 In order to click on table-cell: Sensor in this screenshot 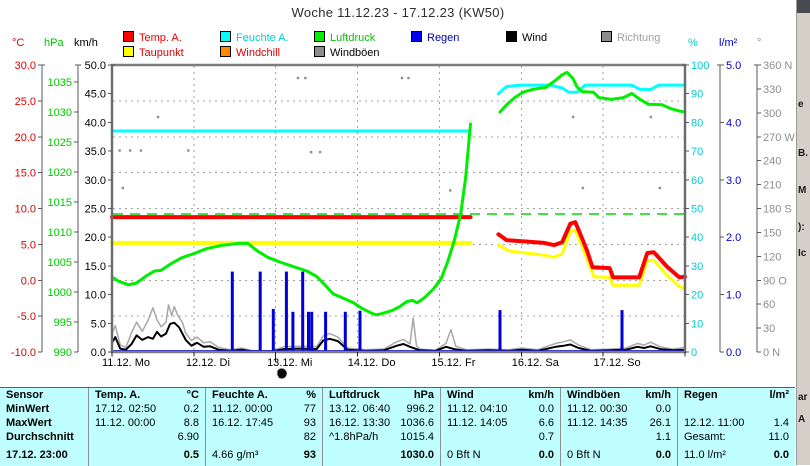, I will do `click(44, 395)`.